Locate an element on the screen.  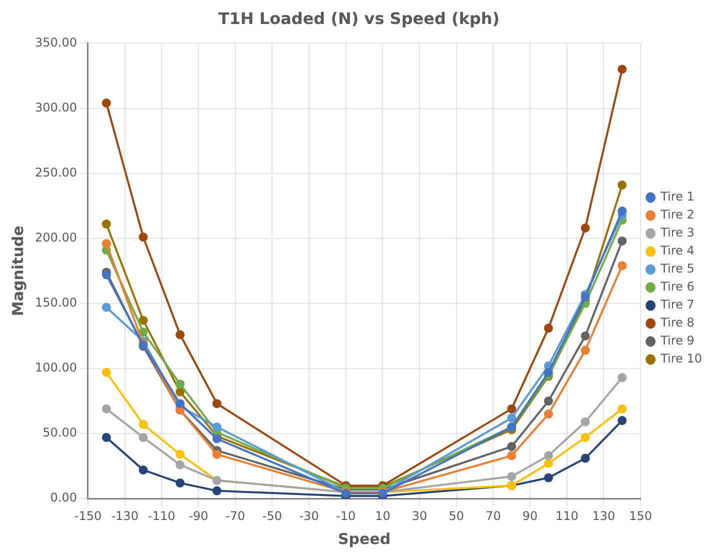
legend-label: Tire 8 is located at coordinates (677, 323).